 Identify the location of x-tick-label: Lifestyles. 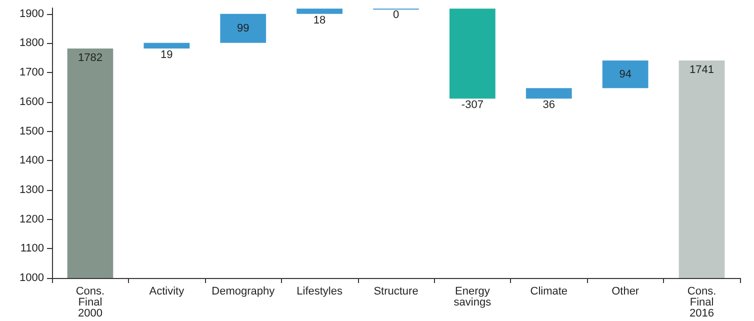
(319, 292).